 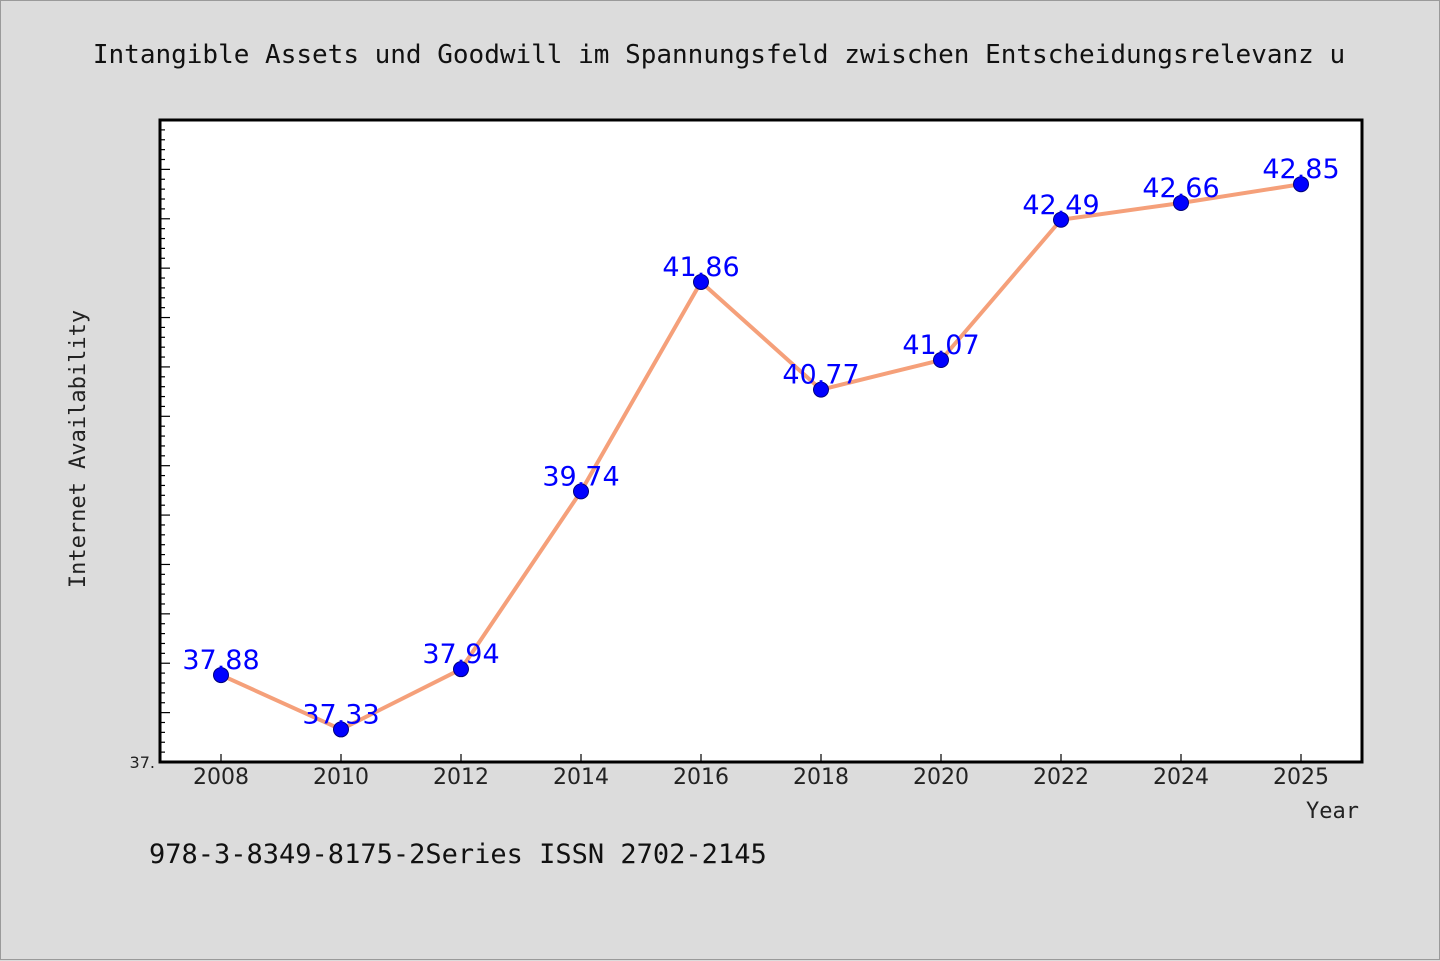 I want to click on data-label: 37.33, so click(x=340, y=714).